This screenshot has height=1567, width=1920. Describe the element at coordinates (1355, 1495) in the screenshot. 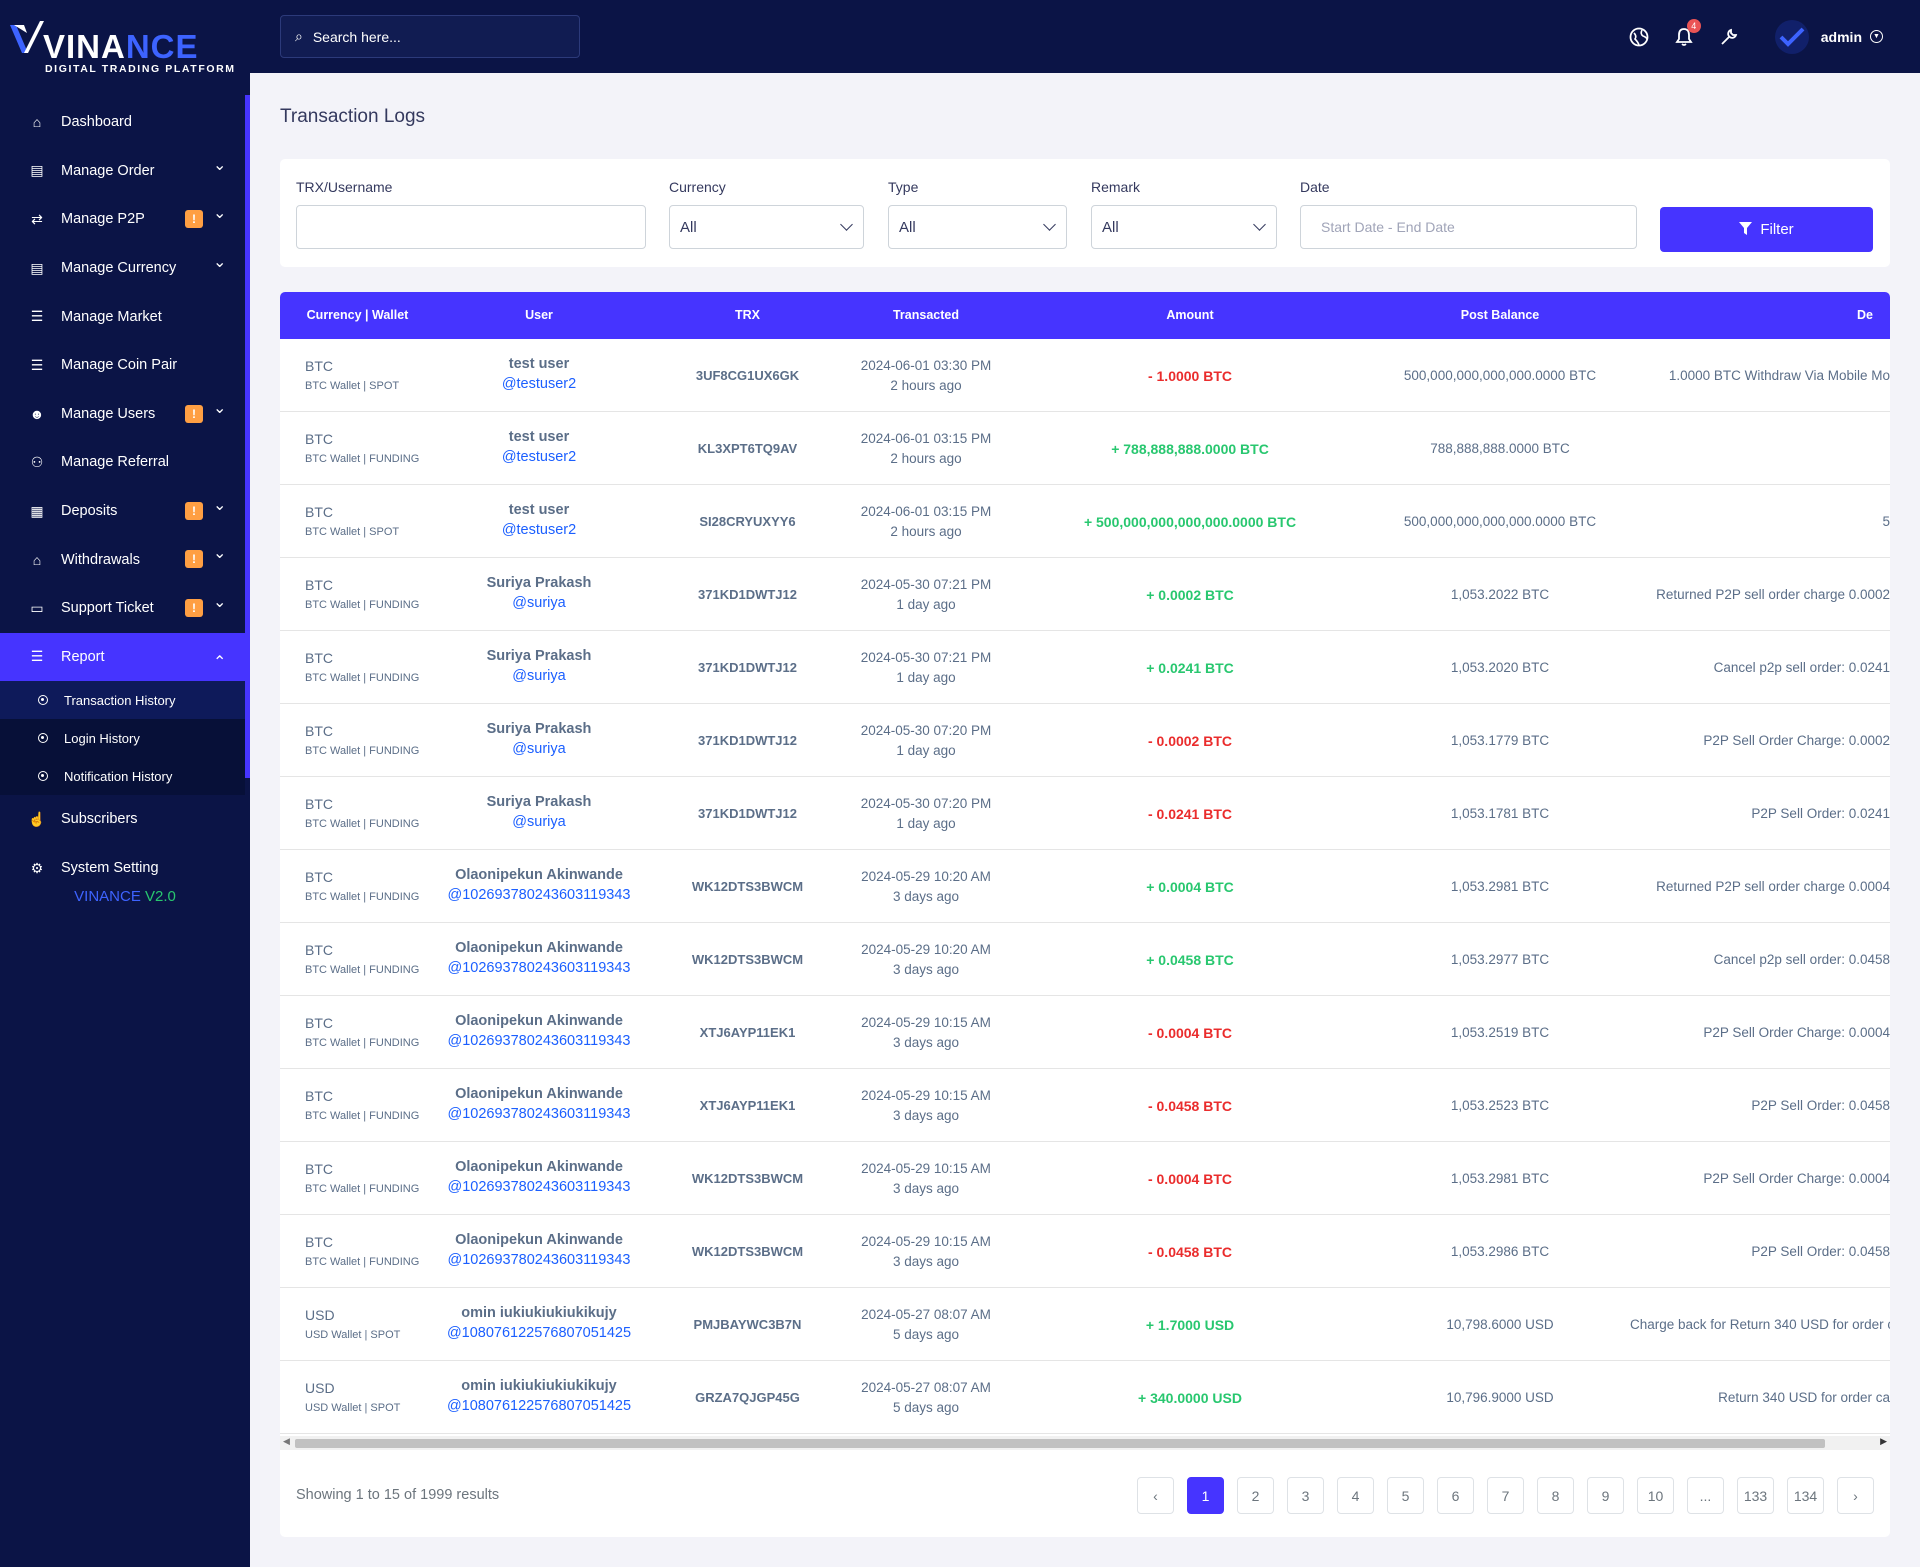

I see `page-button: 4` at that location.